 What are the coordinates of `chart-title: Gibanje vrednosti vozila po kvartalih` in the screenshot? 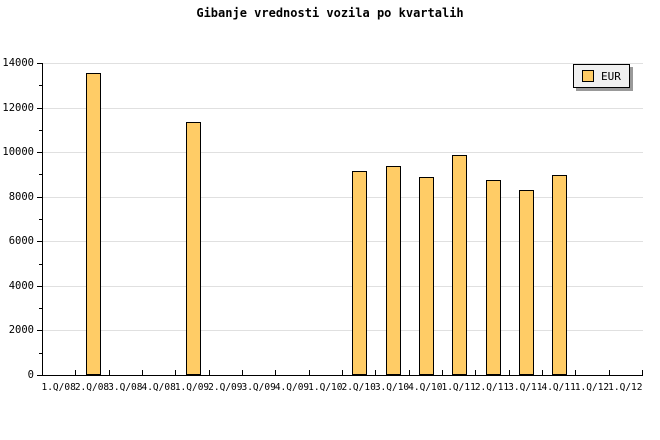 It's located at (330, 13).